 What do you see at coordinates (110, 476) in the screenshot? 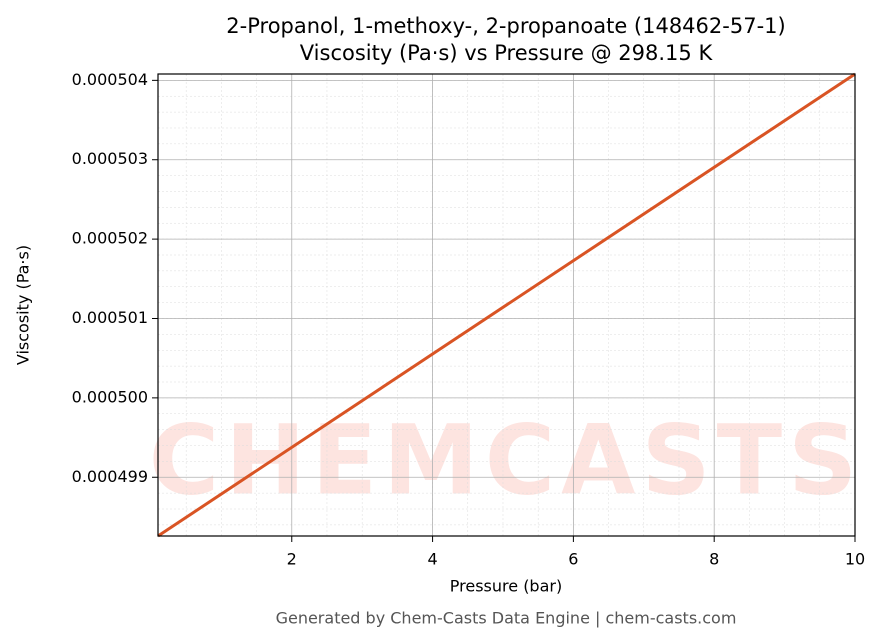
I see `y-tick-label: 0.000499` at bounding box center [110, 476].